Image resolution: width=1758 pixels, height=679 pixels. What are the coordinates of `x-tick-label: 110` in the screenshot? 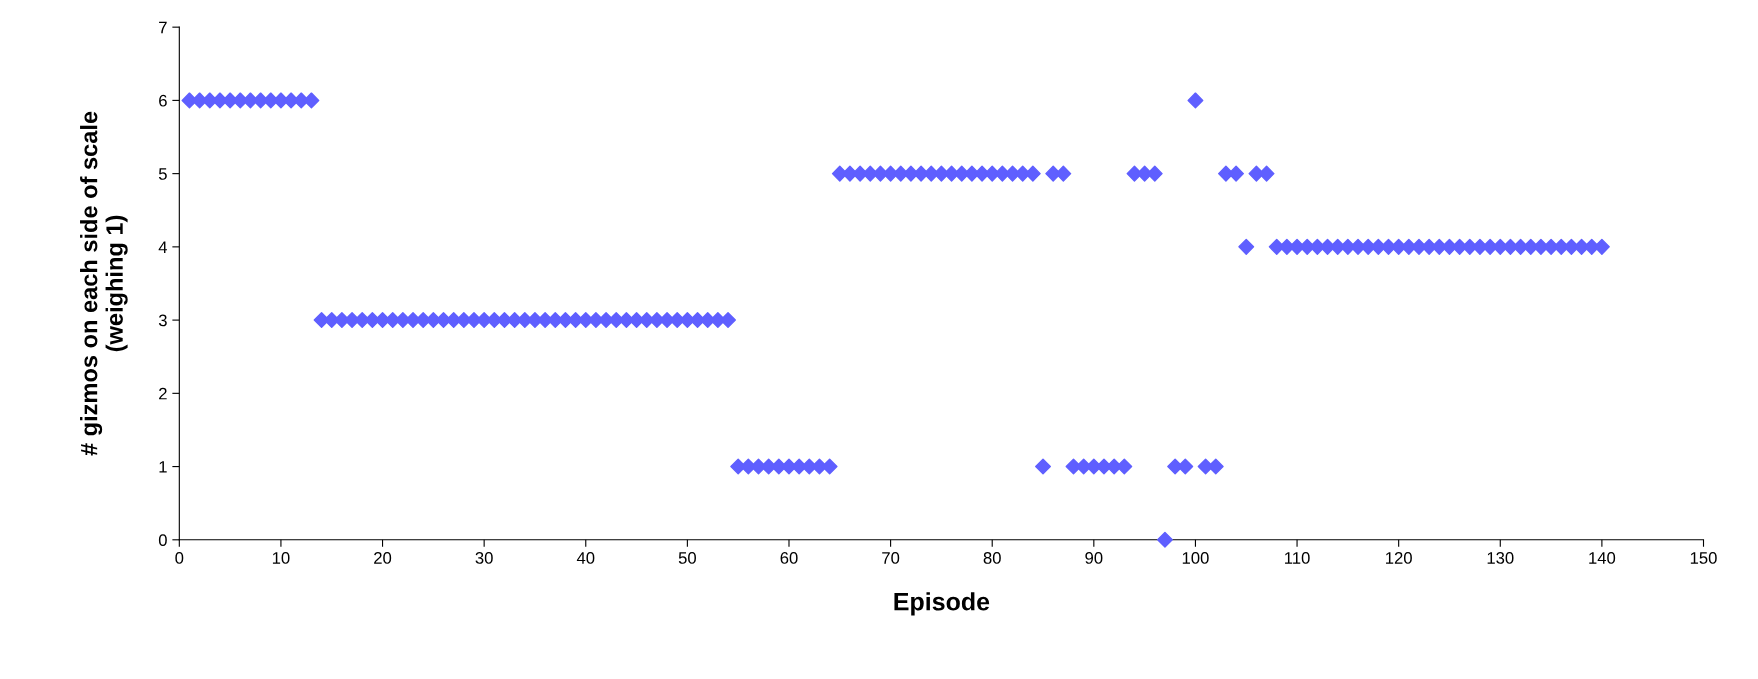 It's located at (1297, 558).